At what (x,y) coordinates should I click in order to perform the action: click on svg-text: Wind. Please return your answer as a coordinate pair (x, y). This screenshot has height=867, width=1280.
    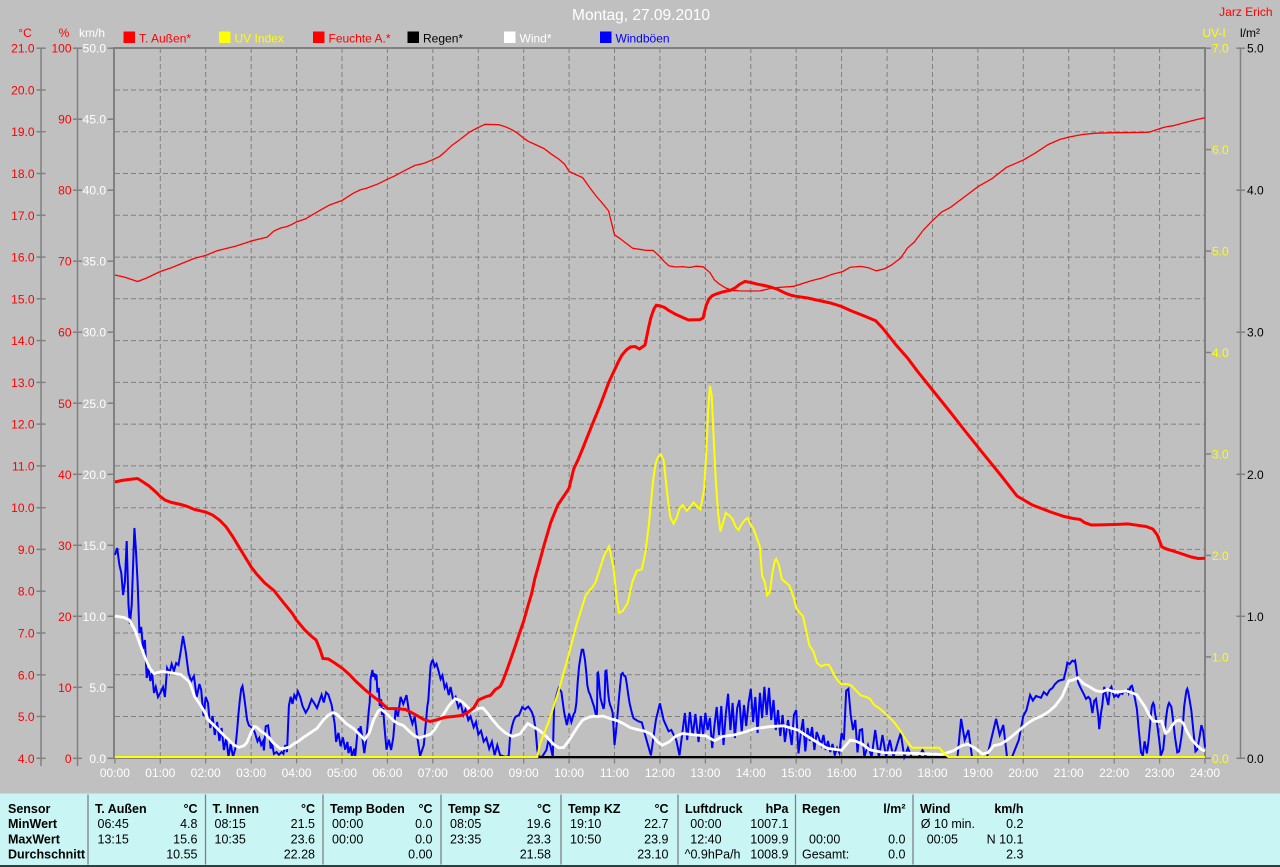
    Looking at the image, I should click on (935, 809).